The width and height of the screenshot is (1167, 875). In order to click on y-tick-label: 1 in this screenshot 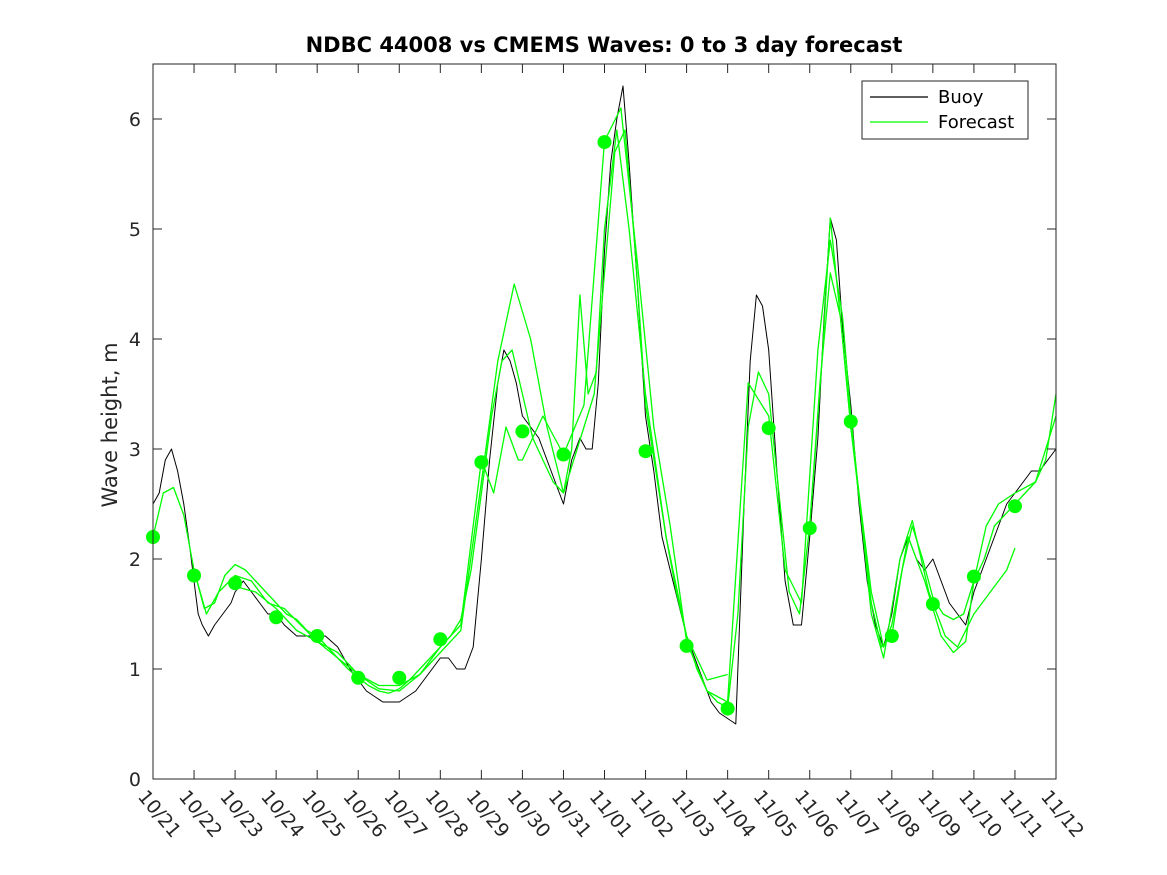, I will do `click(135, 670)`.